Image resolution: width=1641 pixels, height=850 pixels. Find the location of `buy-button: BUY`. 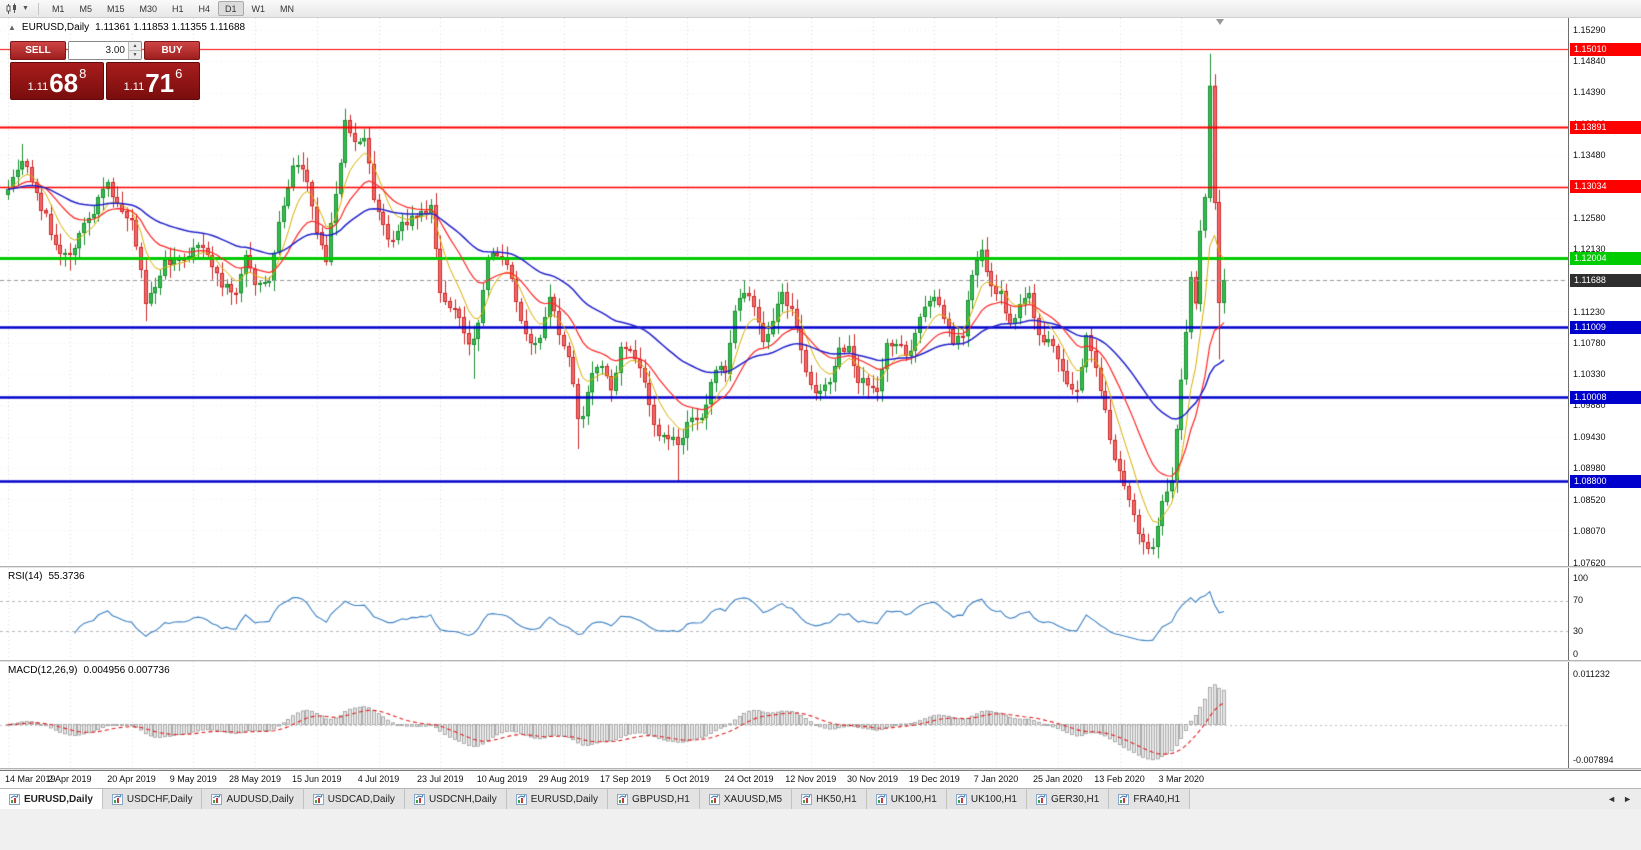

buy-button: BUY is located at coordinates (172, 50).